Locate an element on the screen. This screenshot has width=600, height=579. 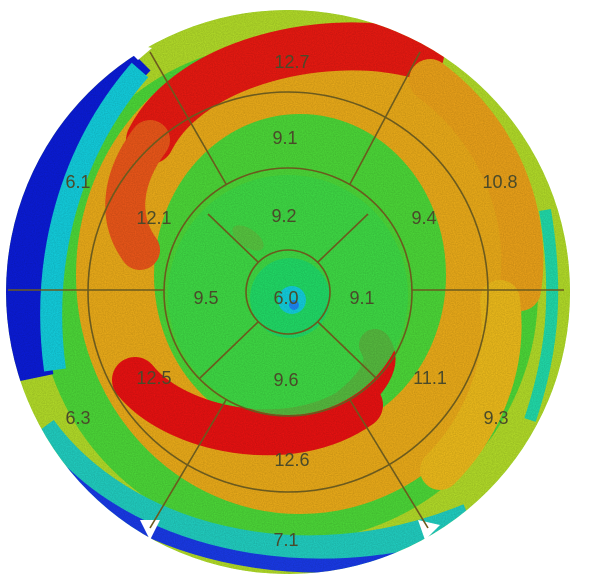
label-third-left: 9.5 is located at coordinates (205, 298).